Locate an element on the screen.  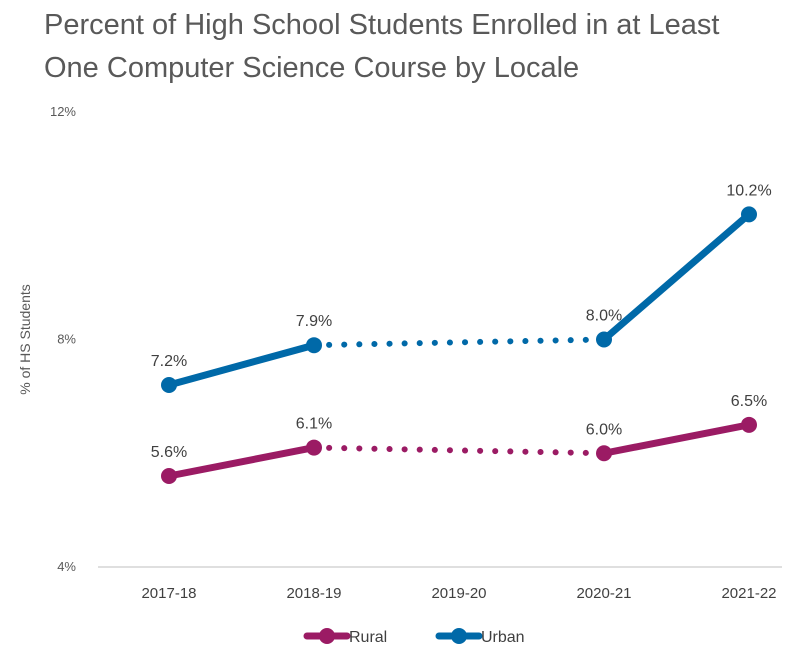
y-tick-label: 8% is located at coordinates (66, 339).